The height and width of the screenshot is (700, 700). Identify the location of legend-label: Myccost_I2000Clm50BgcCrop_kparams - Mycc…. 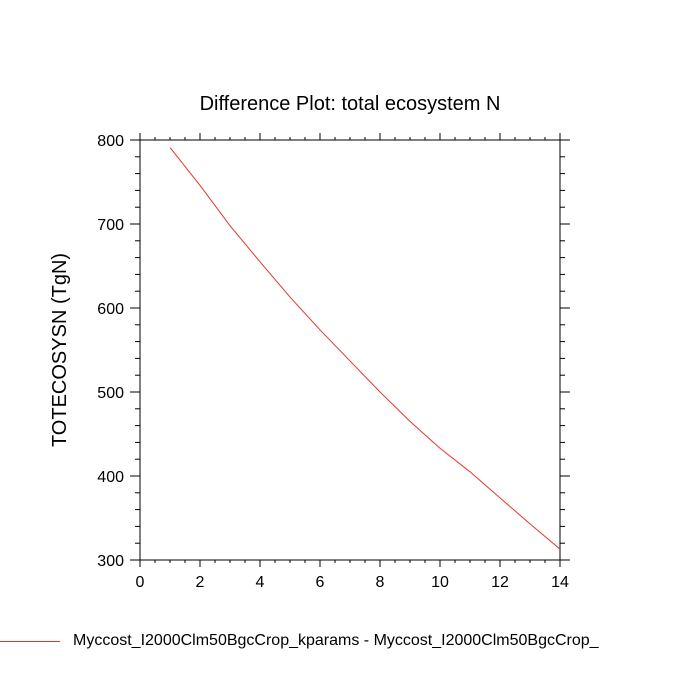
(336, 640).